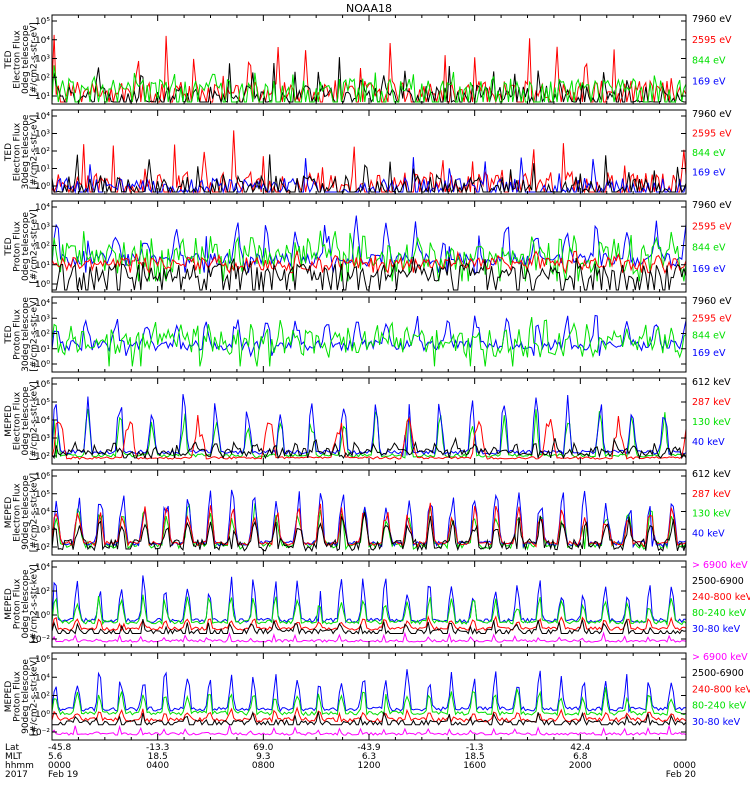 This screenshot has height=805, width=750. What do you see at coordinates (475, 748) in the screenshot?
I see `x-tick-label-lat: -1.3` at bounding box center [475, 748].